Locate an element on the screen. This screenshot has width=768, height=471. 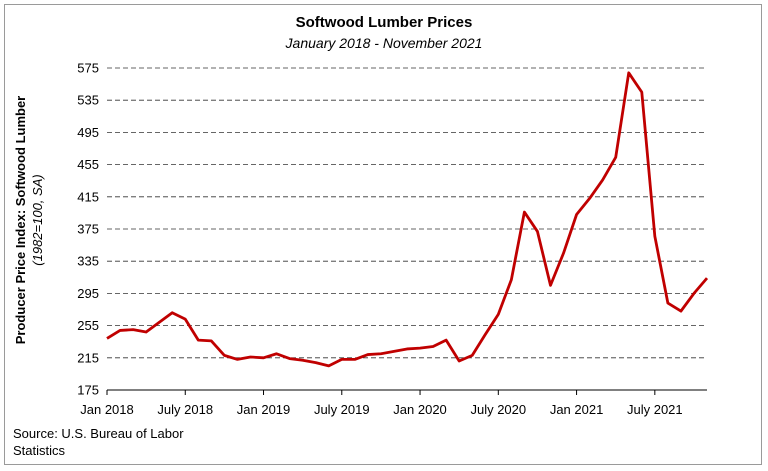
source-note: Source: U.S. Bureau of Labor Statistics is located at coordinates (98, 442).